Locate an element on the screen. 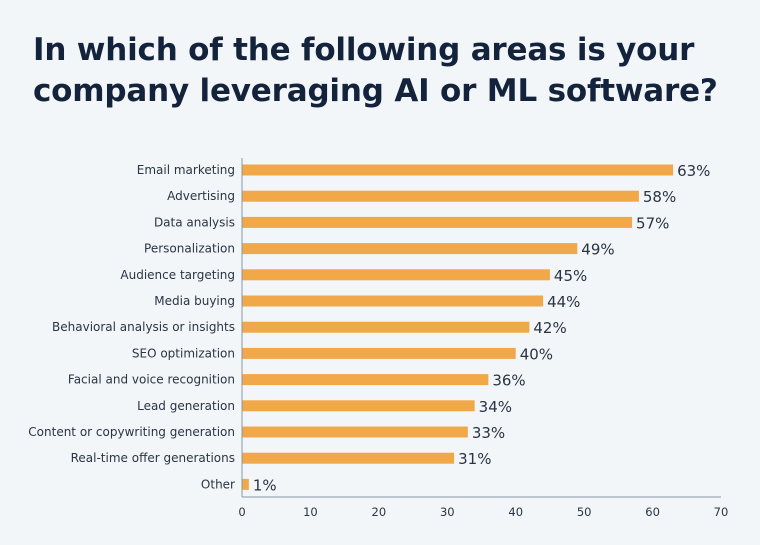 The height and width of the screenshot is (545, 760). category-label: SEO optimization is located at coordinates (183, 353).